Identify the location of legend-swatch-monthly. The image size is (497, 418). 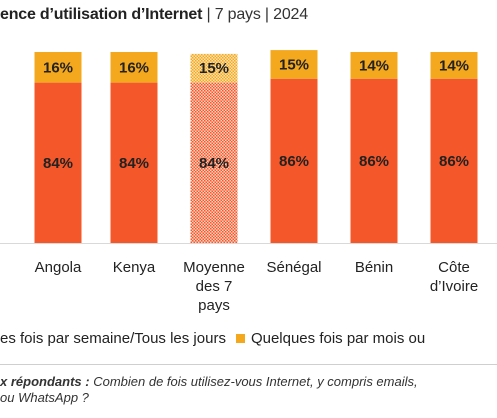
(240, 339).